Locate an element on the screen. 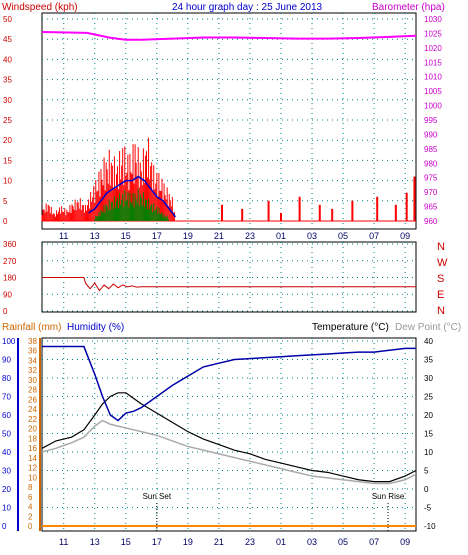 The image size is (468, 555). wind-y-tick-label: 10 is located at coordinates (7, 181).